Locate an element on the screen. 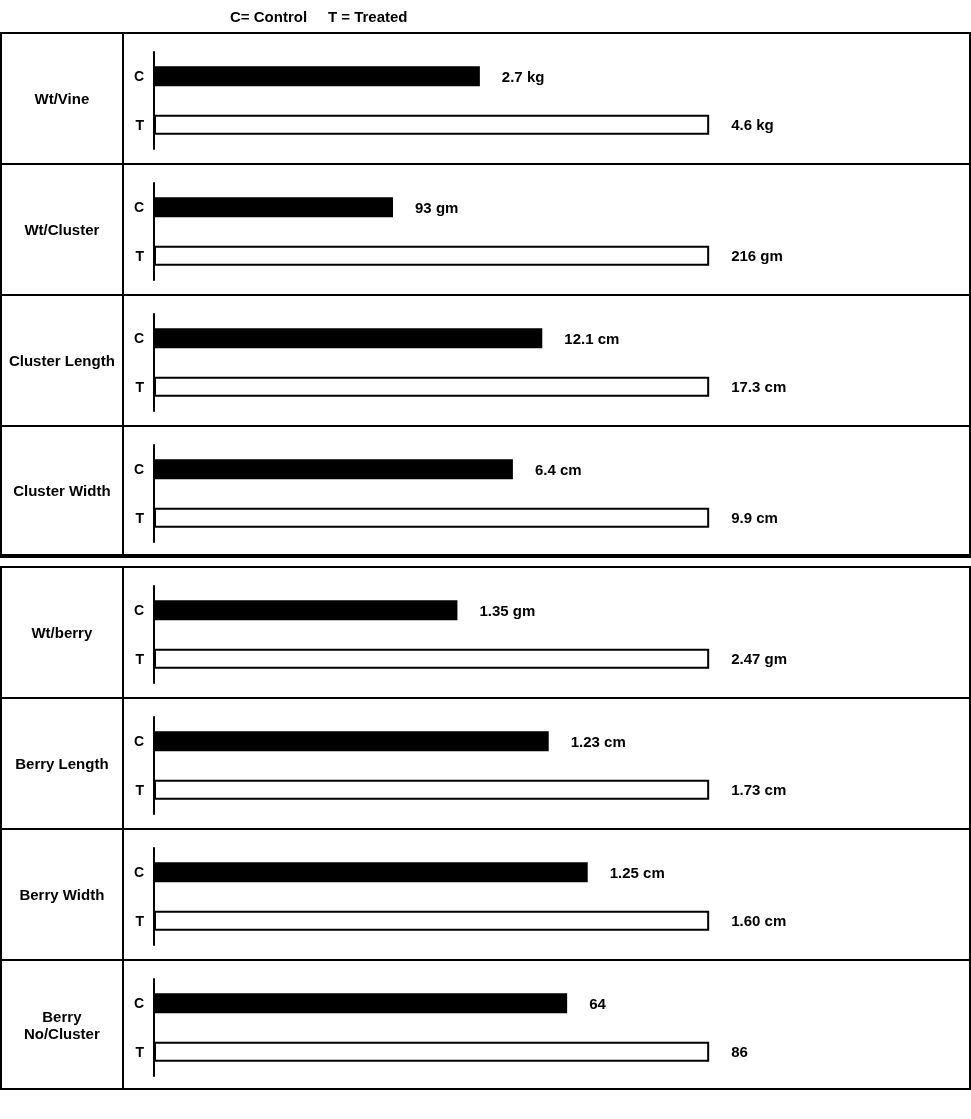  data-label: 2.47 gm is located at coordinates (758, 659).